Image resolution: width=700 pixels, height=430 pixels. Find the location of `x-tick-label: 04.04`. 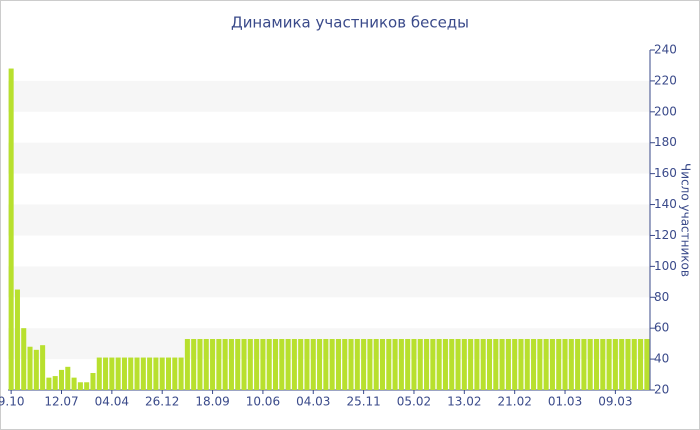

x-tick-label: 04.04 is located at coordinates (112, 402).